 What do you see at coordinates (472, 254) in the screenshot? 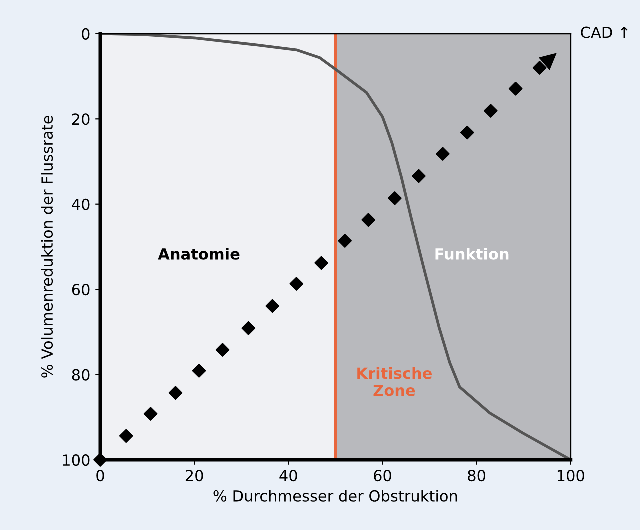
I see `band-label: Funktion` at bounding box center [472, 254].